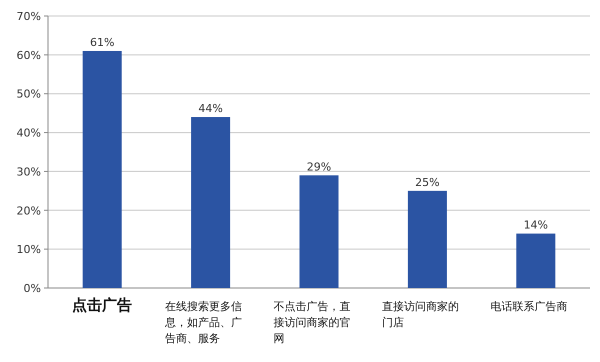  What do you see at coordinates (319, 167) in the screenshot?
I see `data-label: 29%` at bounding box center [319, 167].